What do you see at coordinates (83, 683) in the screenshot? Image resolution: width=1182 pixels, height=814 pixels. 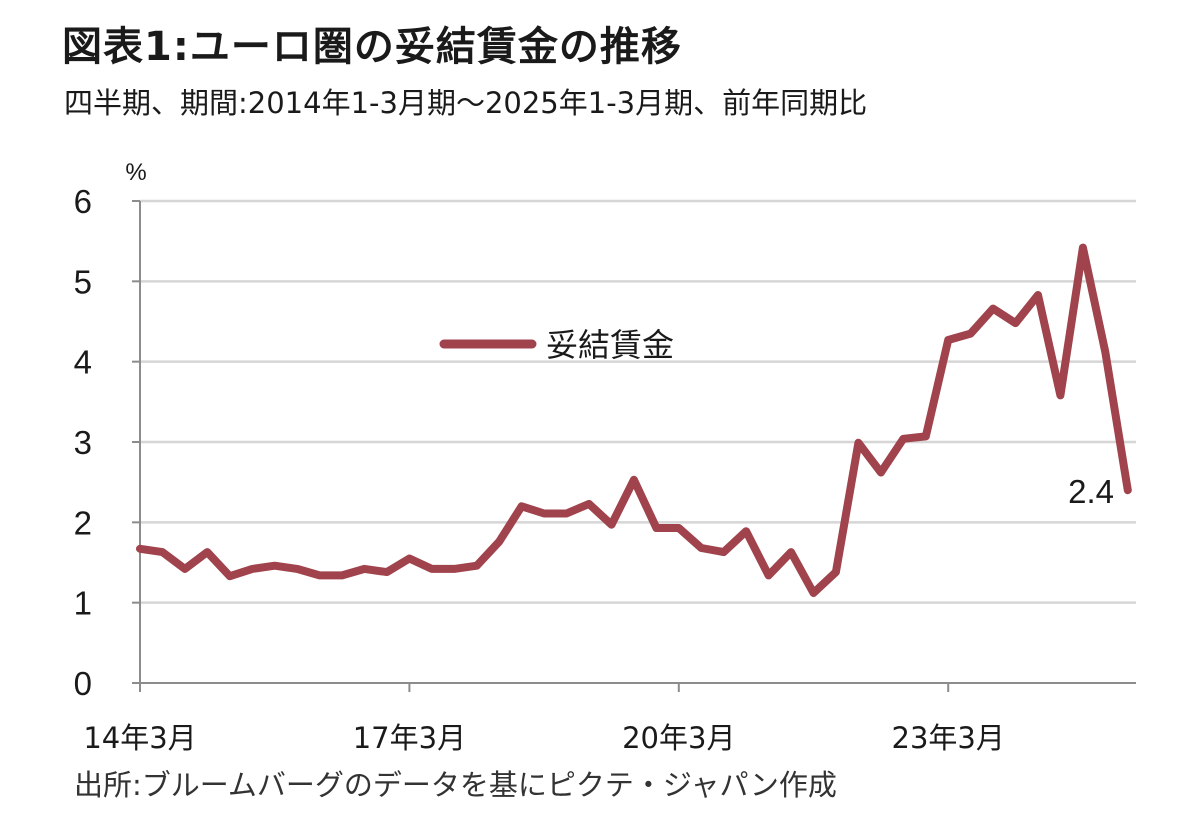 I see `y-tick-0: 0` at bounding box center [83, 683].